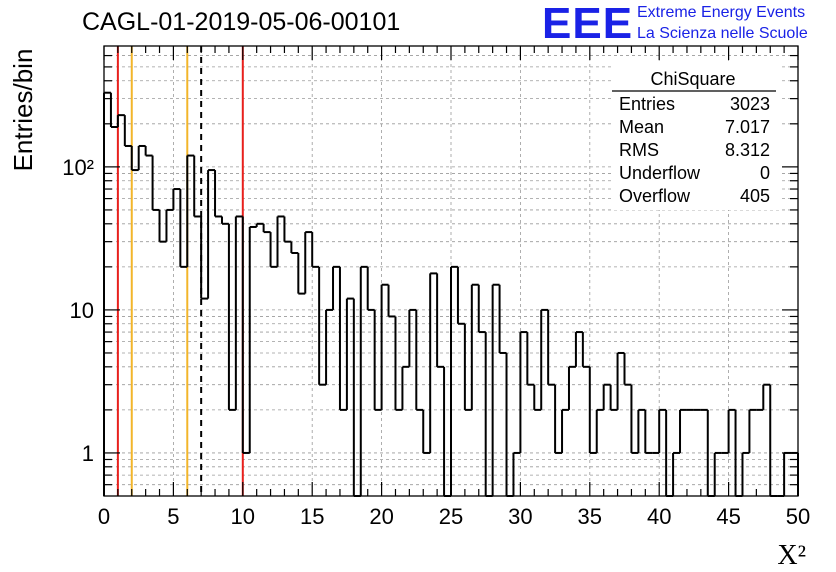 The width and height of the screenshot is (836, 572). I want to click on eee-logo: EEE, so click(588, 24).